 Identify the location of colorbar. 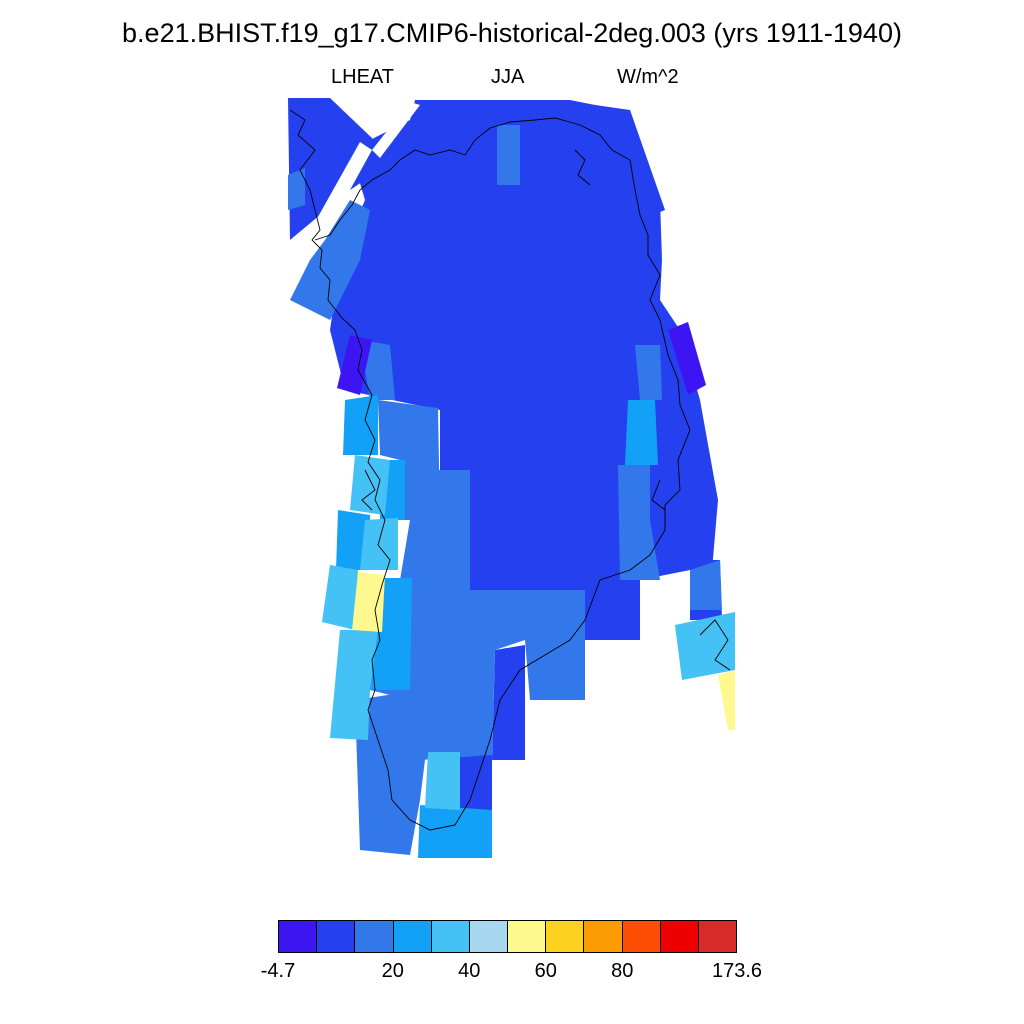
(507, 936).